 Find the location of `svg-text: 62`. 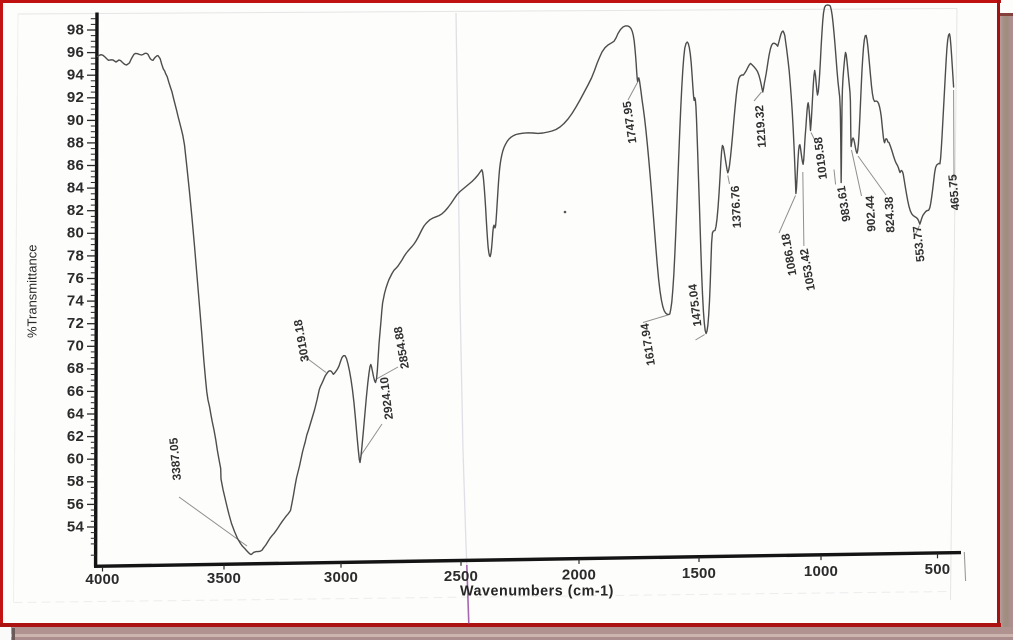

svg-text: 62 is located at coordinates (75, 436).